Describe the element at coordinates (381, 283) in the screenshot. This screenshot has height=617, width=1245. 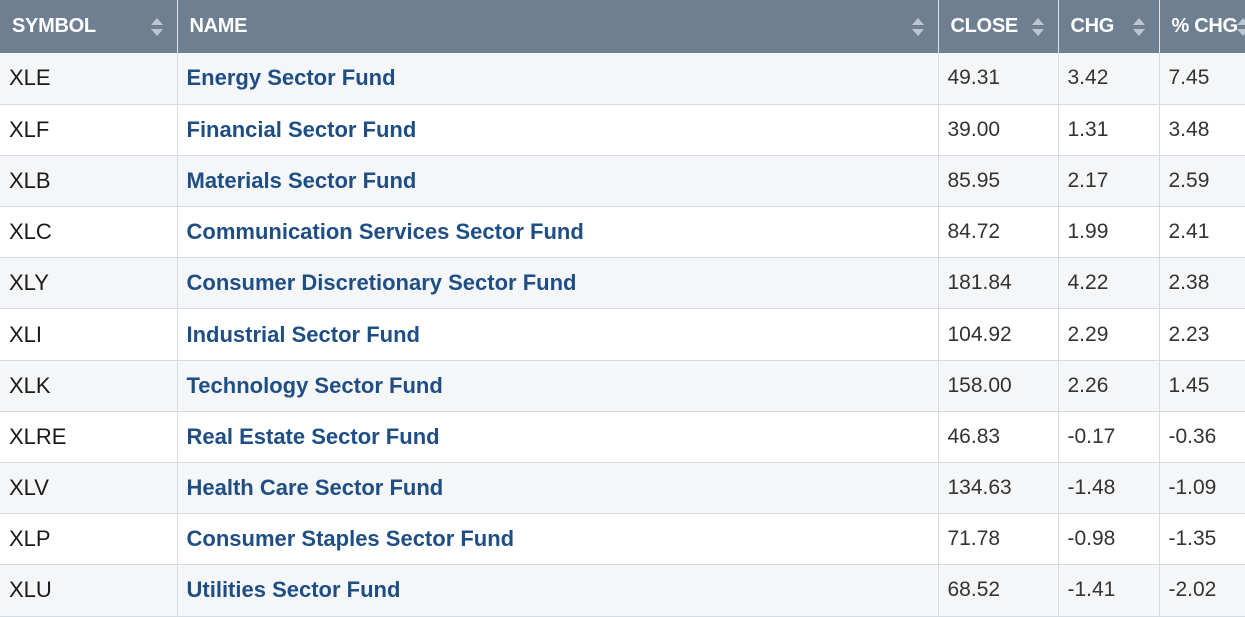
I see `fund-name-link: Consumer Discretionary Sector Fund` at that location.